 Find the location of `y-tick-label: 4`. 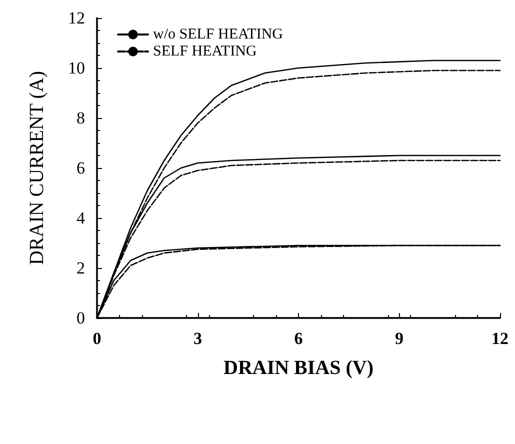

y-tick-label: 4 is located at coordinates (81, 218).